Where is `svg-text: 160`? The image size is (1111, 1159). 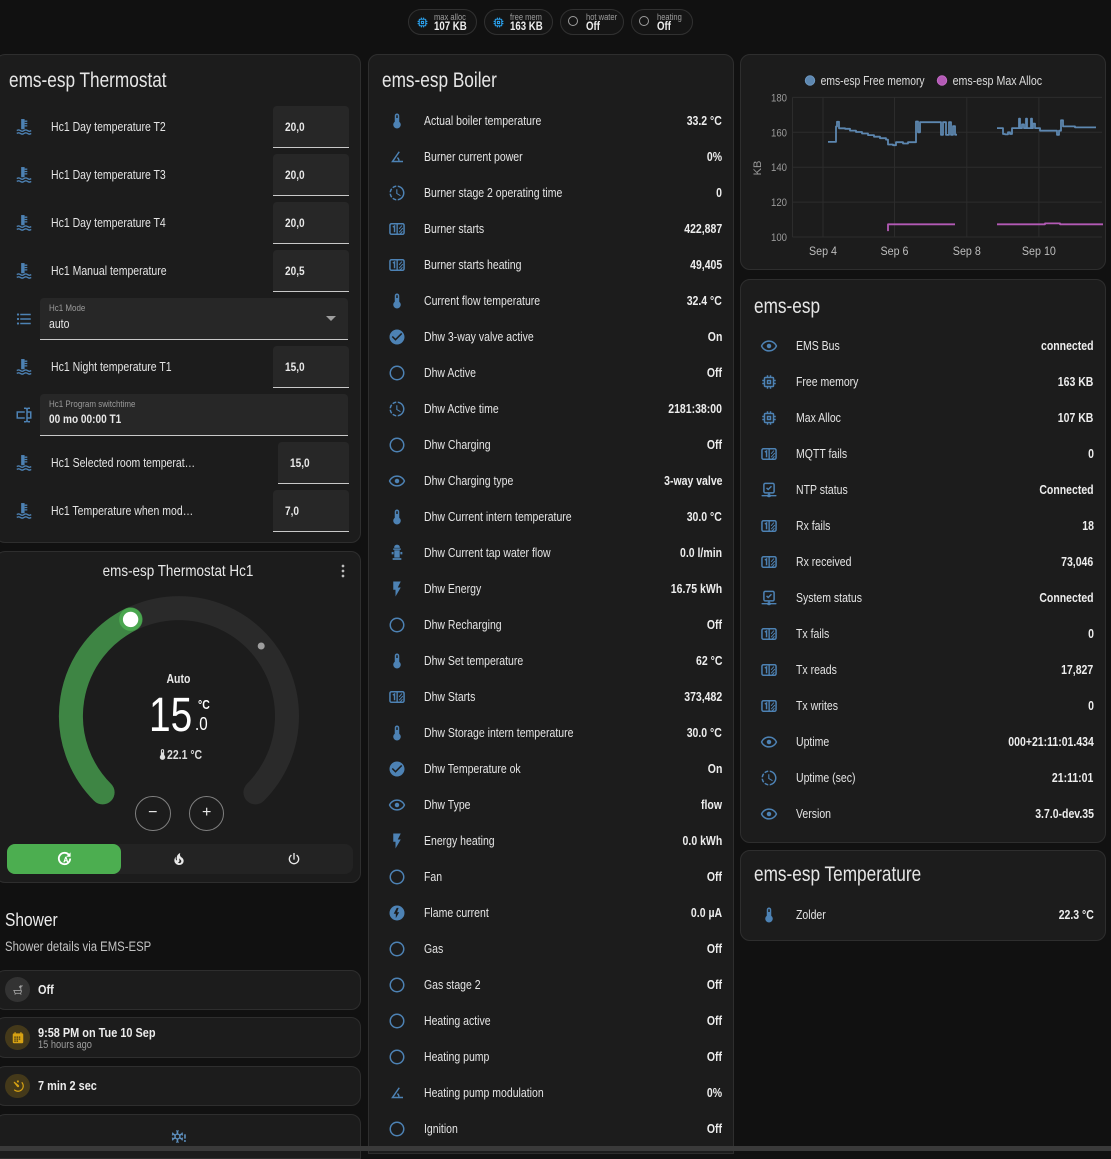 svg-text: 160 is located at coordinates (779, 133).